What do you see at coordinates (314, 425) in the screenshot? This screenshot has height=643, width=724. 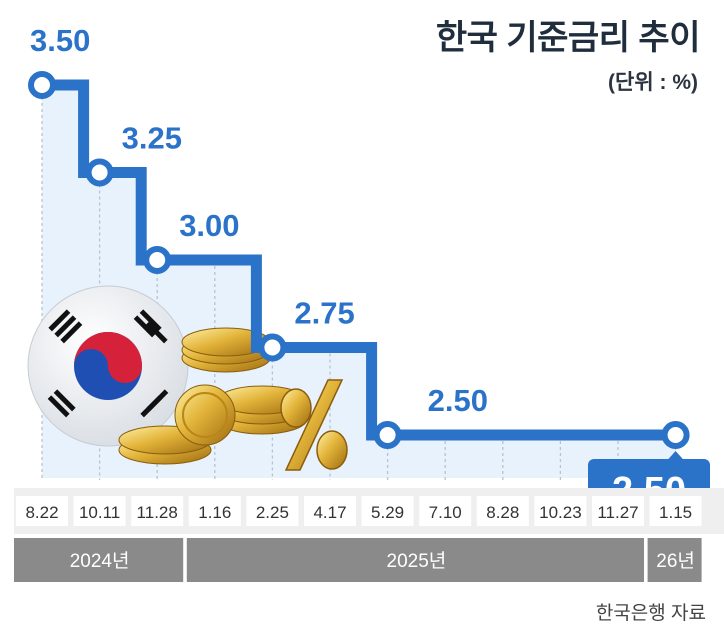 I see `percent-symbol-icon` at bounding box center [314, 425].